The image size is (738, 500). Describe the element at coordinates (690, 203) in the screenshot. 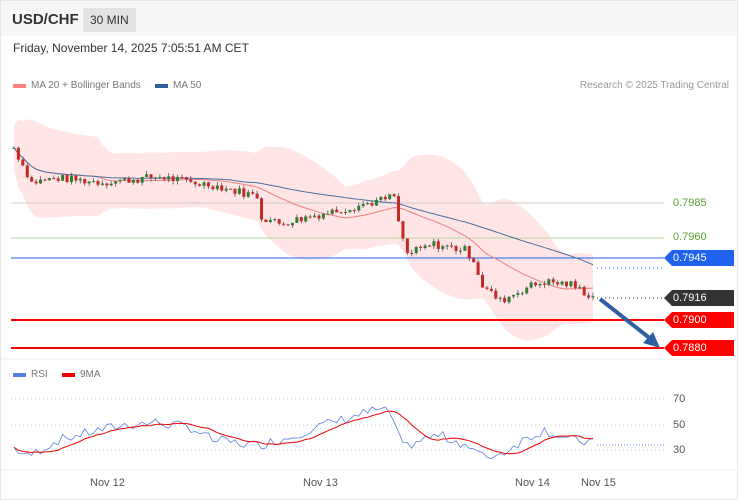

I see `level-0-label: 0.7985` at that location.